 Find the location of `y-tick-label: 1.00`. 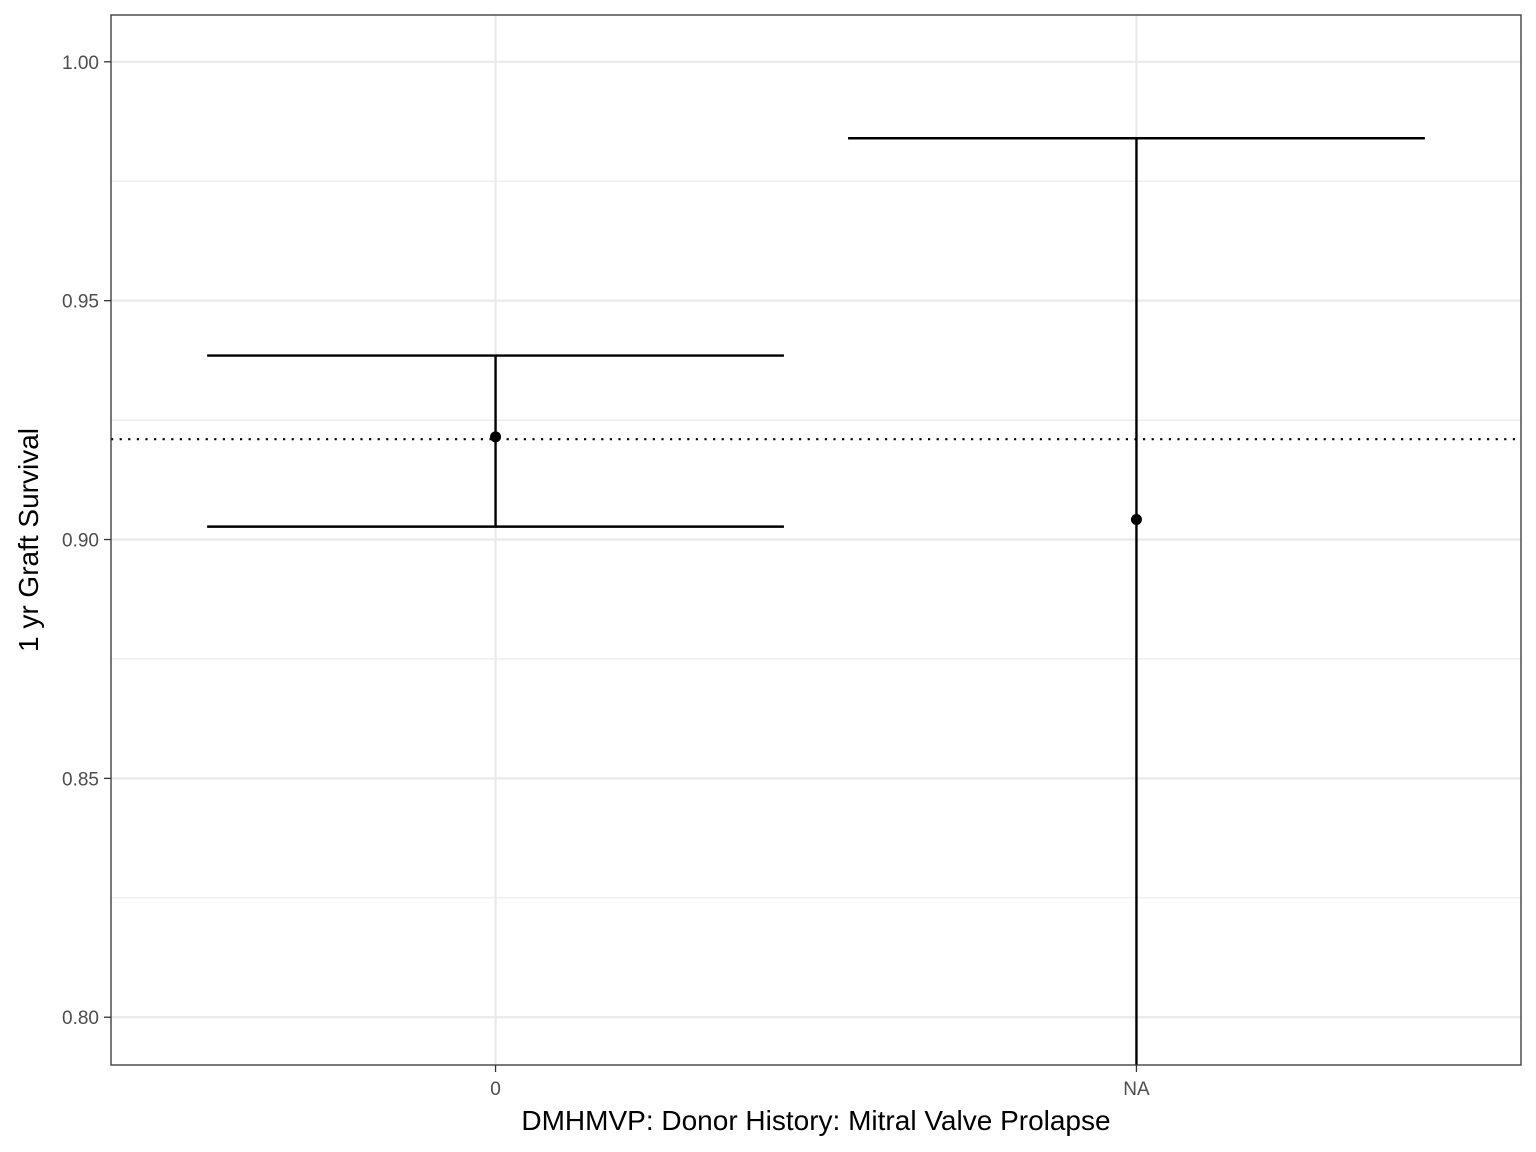

y-tick-label: 1.00 is located at coordinates (80, 63).